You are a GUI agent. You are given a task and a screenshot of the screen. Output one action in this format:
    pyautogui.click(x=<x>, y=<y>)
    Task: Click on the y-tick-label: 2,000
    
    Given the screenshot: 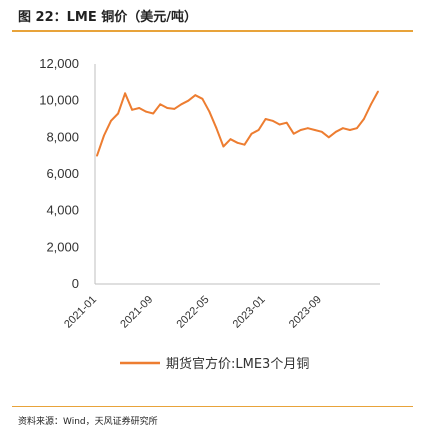 What is the action you would take?
    pyautogui.click(x=62, y=246)
    